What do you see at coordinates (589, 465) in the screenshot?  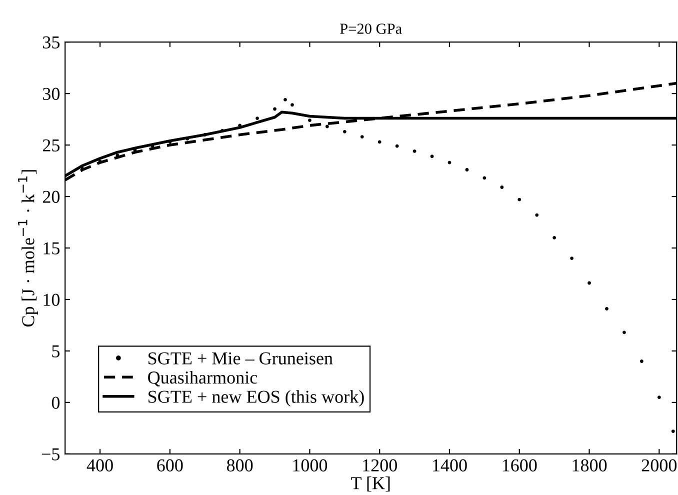 I see `x-tick-label: 1800` at bounding box center [589, 465].